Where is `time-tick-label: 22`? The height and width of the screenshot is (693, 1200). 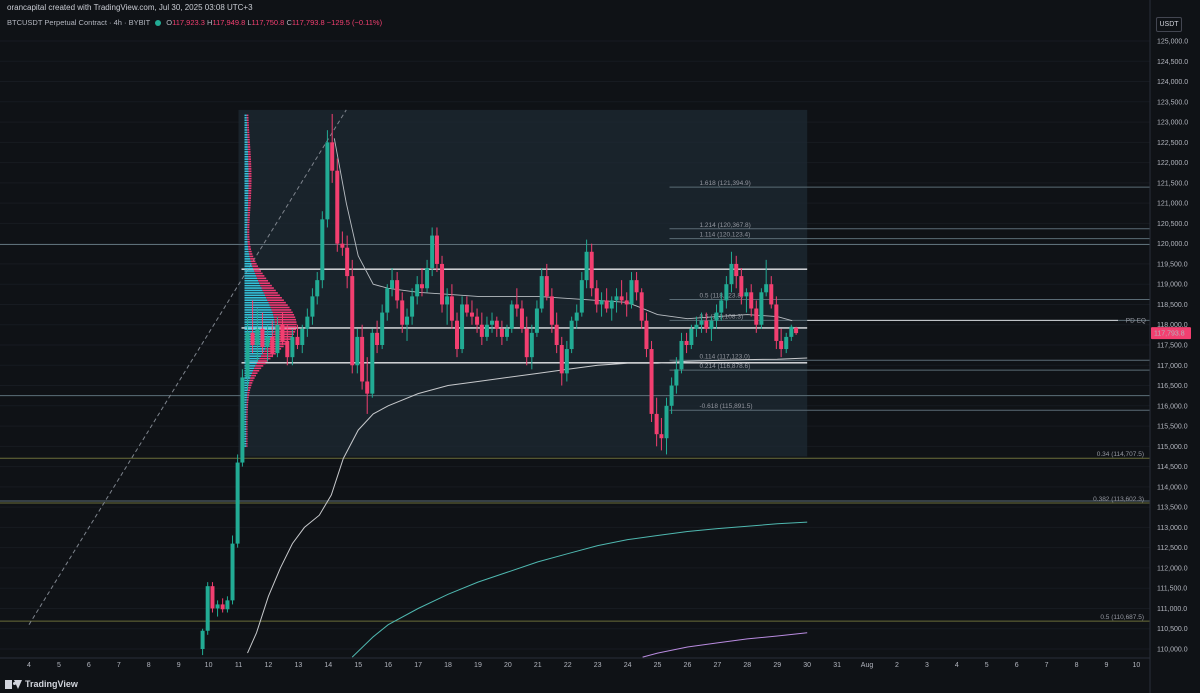
time-tick-label: 22 is located at coordinates (568, 665).